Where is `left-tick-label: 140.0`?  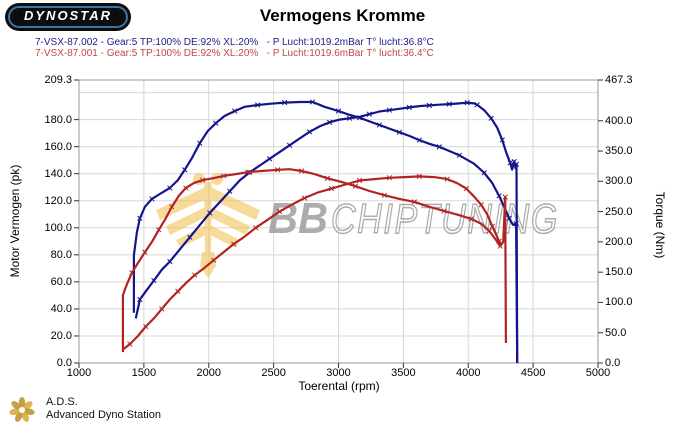 left-tick-label: 140.0 is located at coordinates (58, 173).